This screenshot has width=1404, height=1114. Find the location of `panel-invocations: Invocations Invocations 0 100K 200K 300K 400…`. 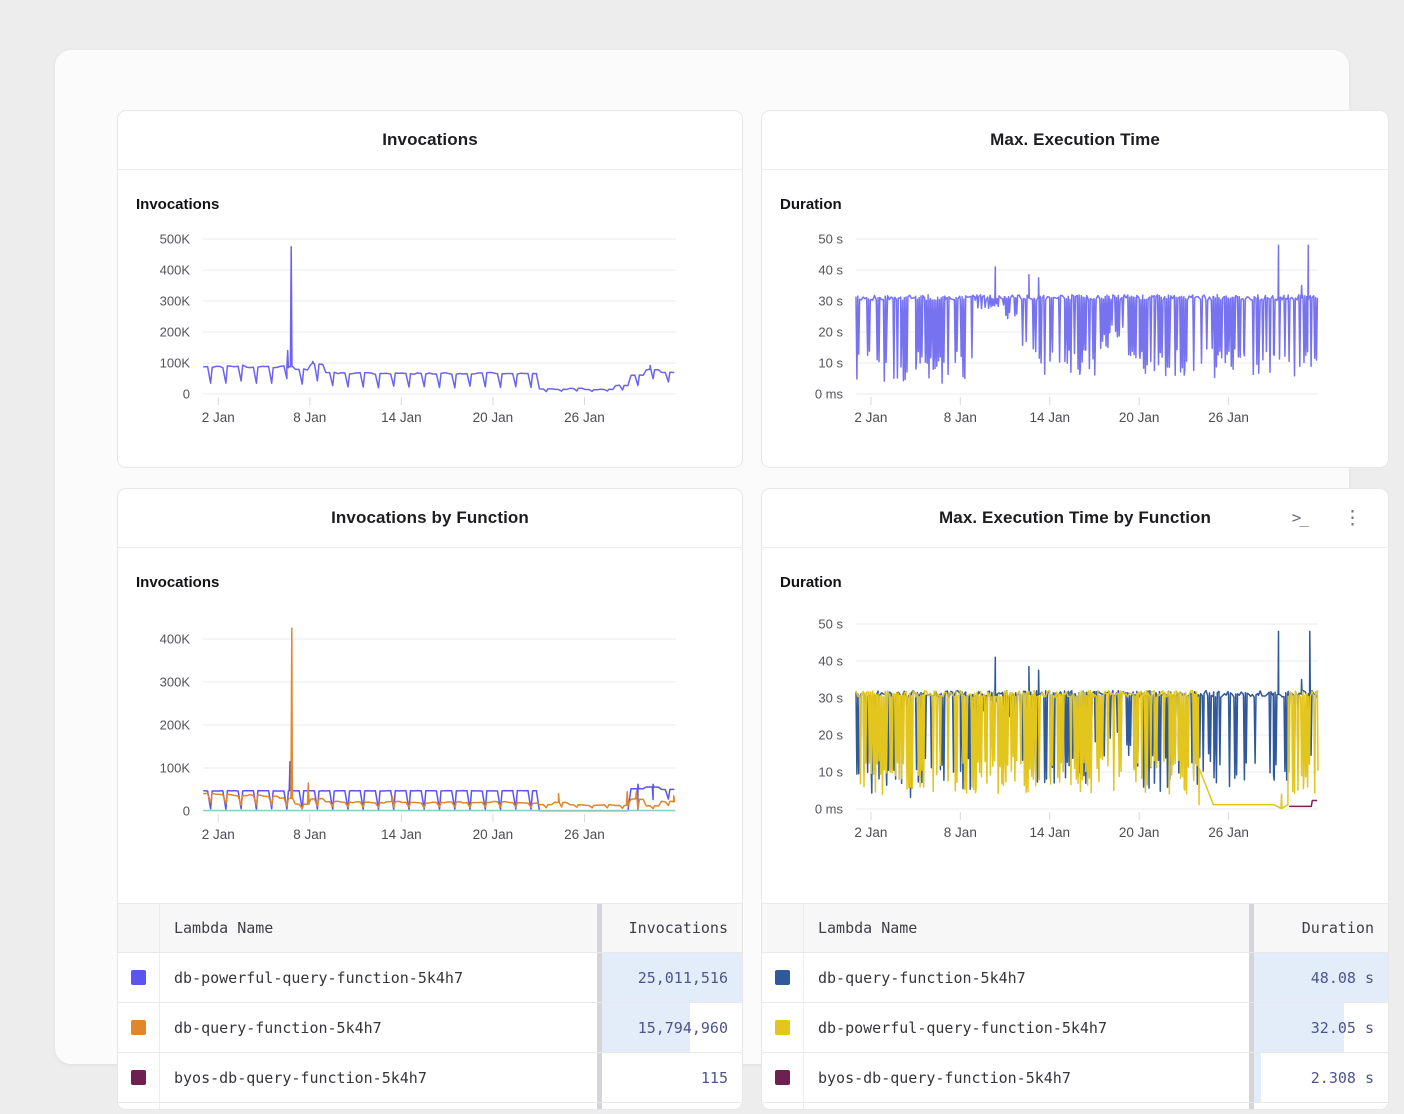

panel-invocations: Invocations Invocations 0 100K 200K 300K 400… is located at coordinates (430, 289).